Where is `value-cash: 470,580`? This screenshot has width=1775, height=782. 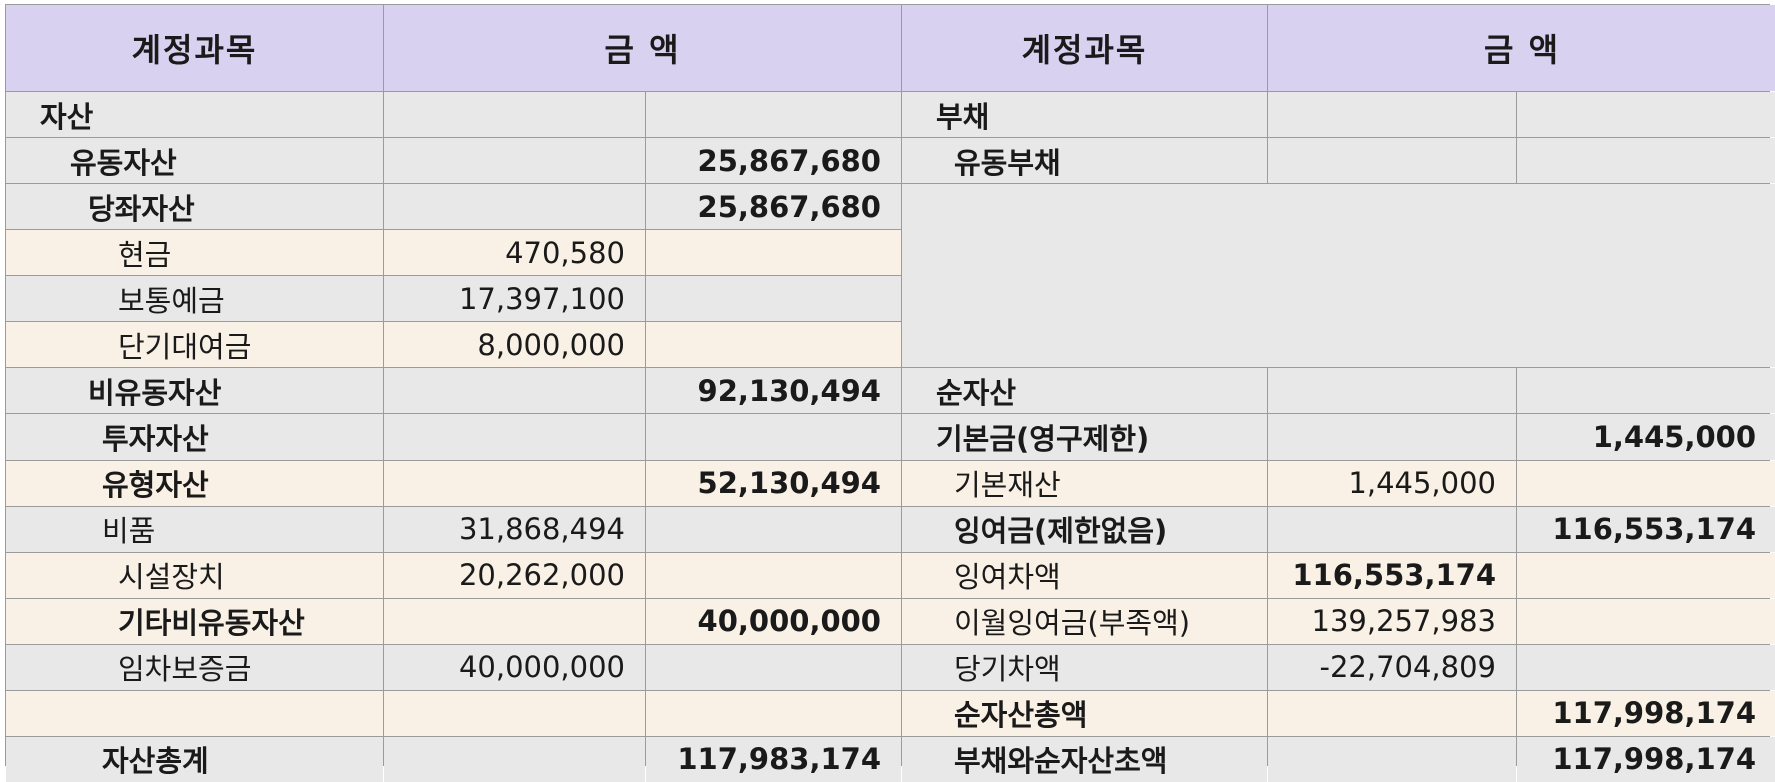
value-cash: 470,580 is located at coordinates (514, 253).